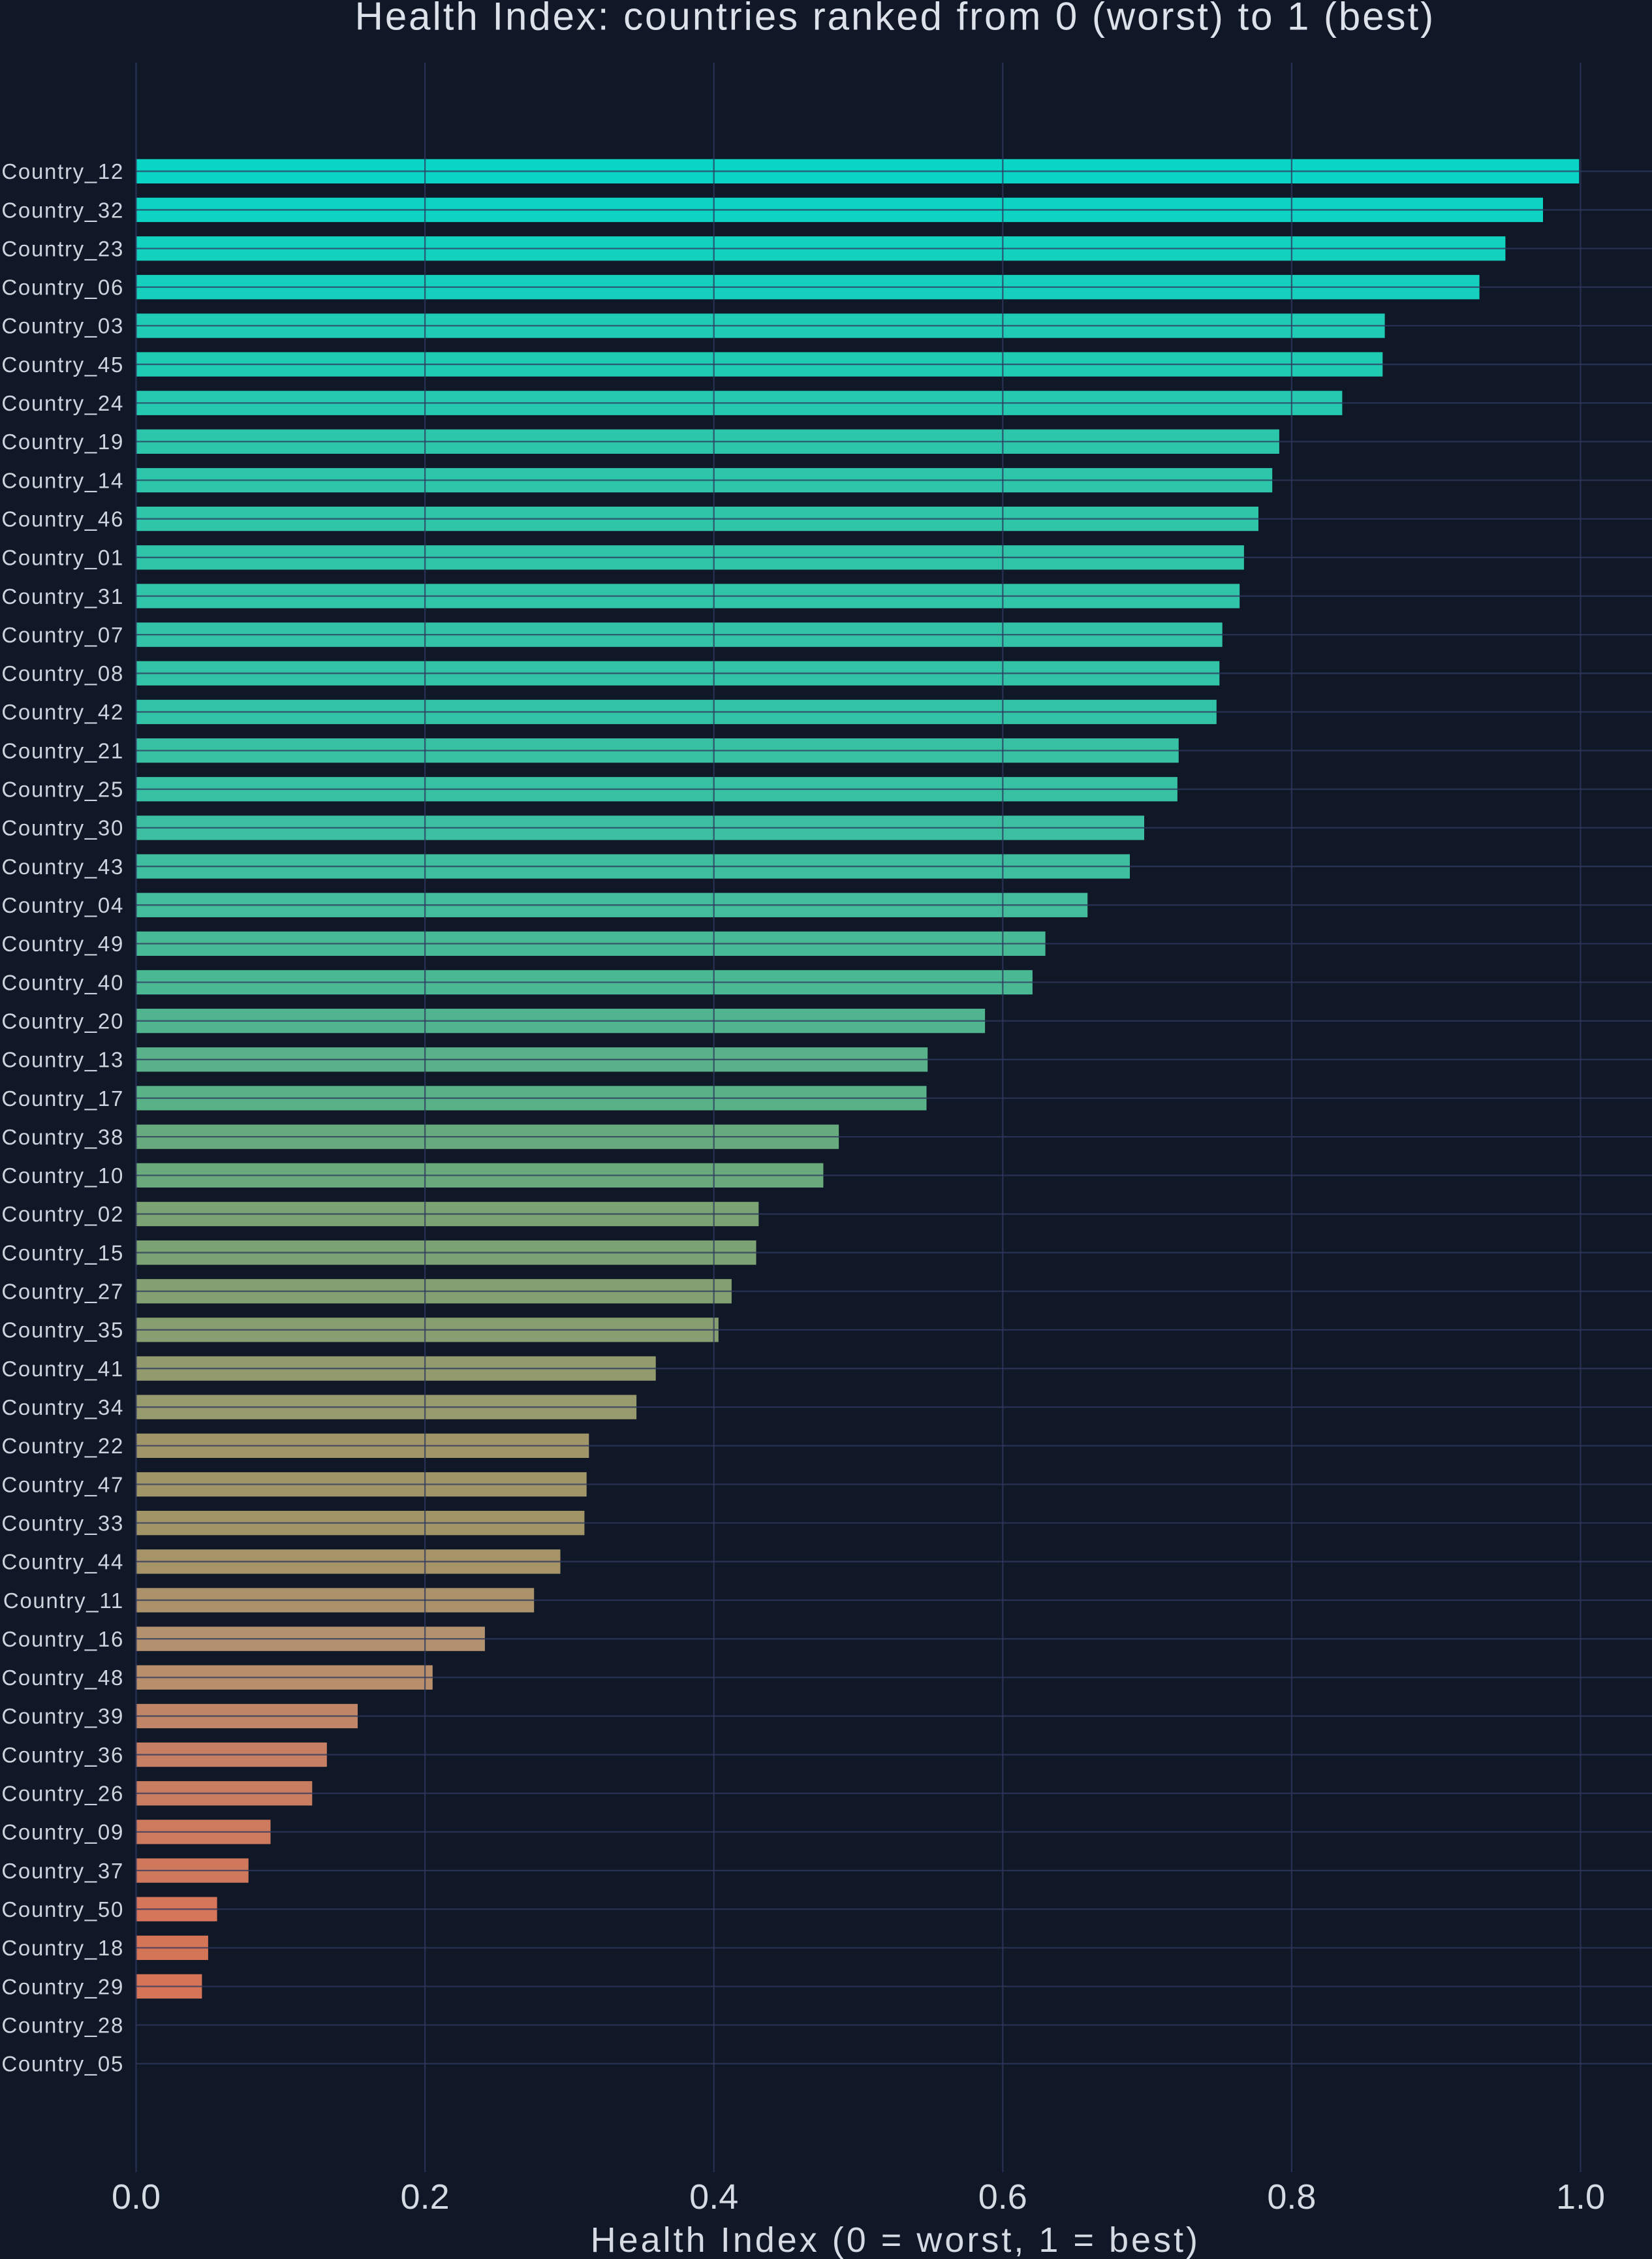 The image size is (1652, 2259). What do you see at coordinates (62, 1794) in the screenshot?
I see `svg-text: Country_26` at bounding box center [62, 1794].